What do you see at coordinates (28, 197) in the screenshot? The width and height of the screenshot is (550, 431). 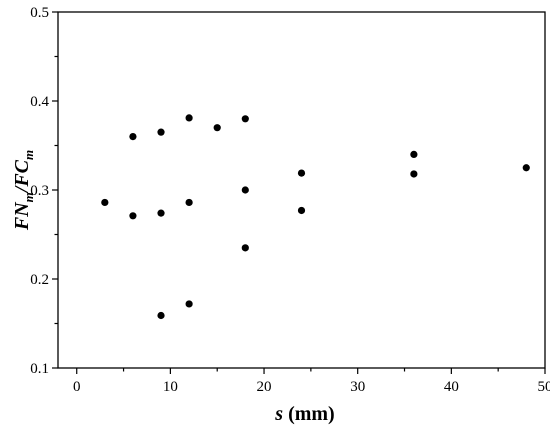 I see `y-axis-numerator-subscript: m` at bounding box center [28, 197].